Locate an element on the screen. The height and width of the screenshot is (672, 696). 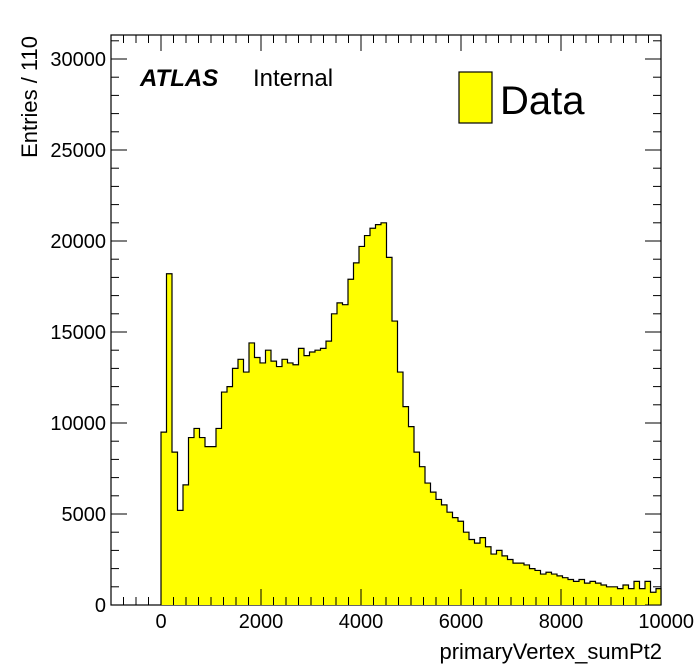
y-tick-label: 5000 is located at coordinates (84, 515).